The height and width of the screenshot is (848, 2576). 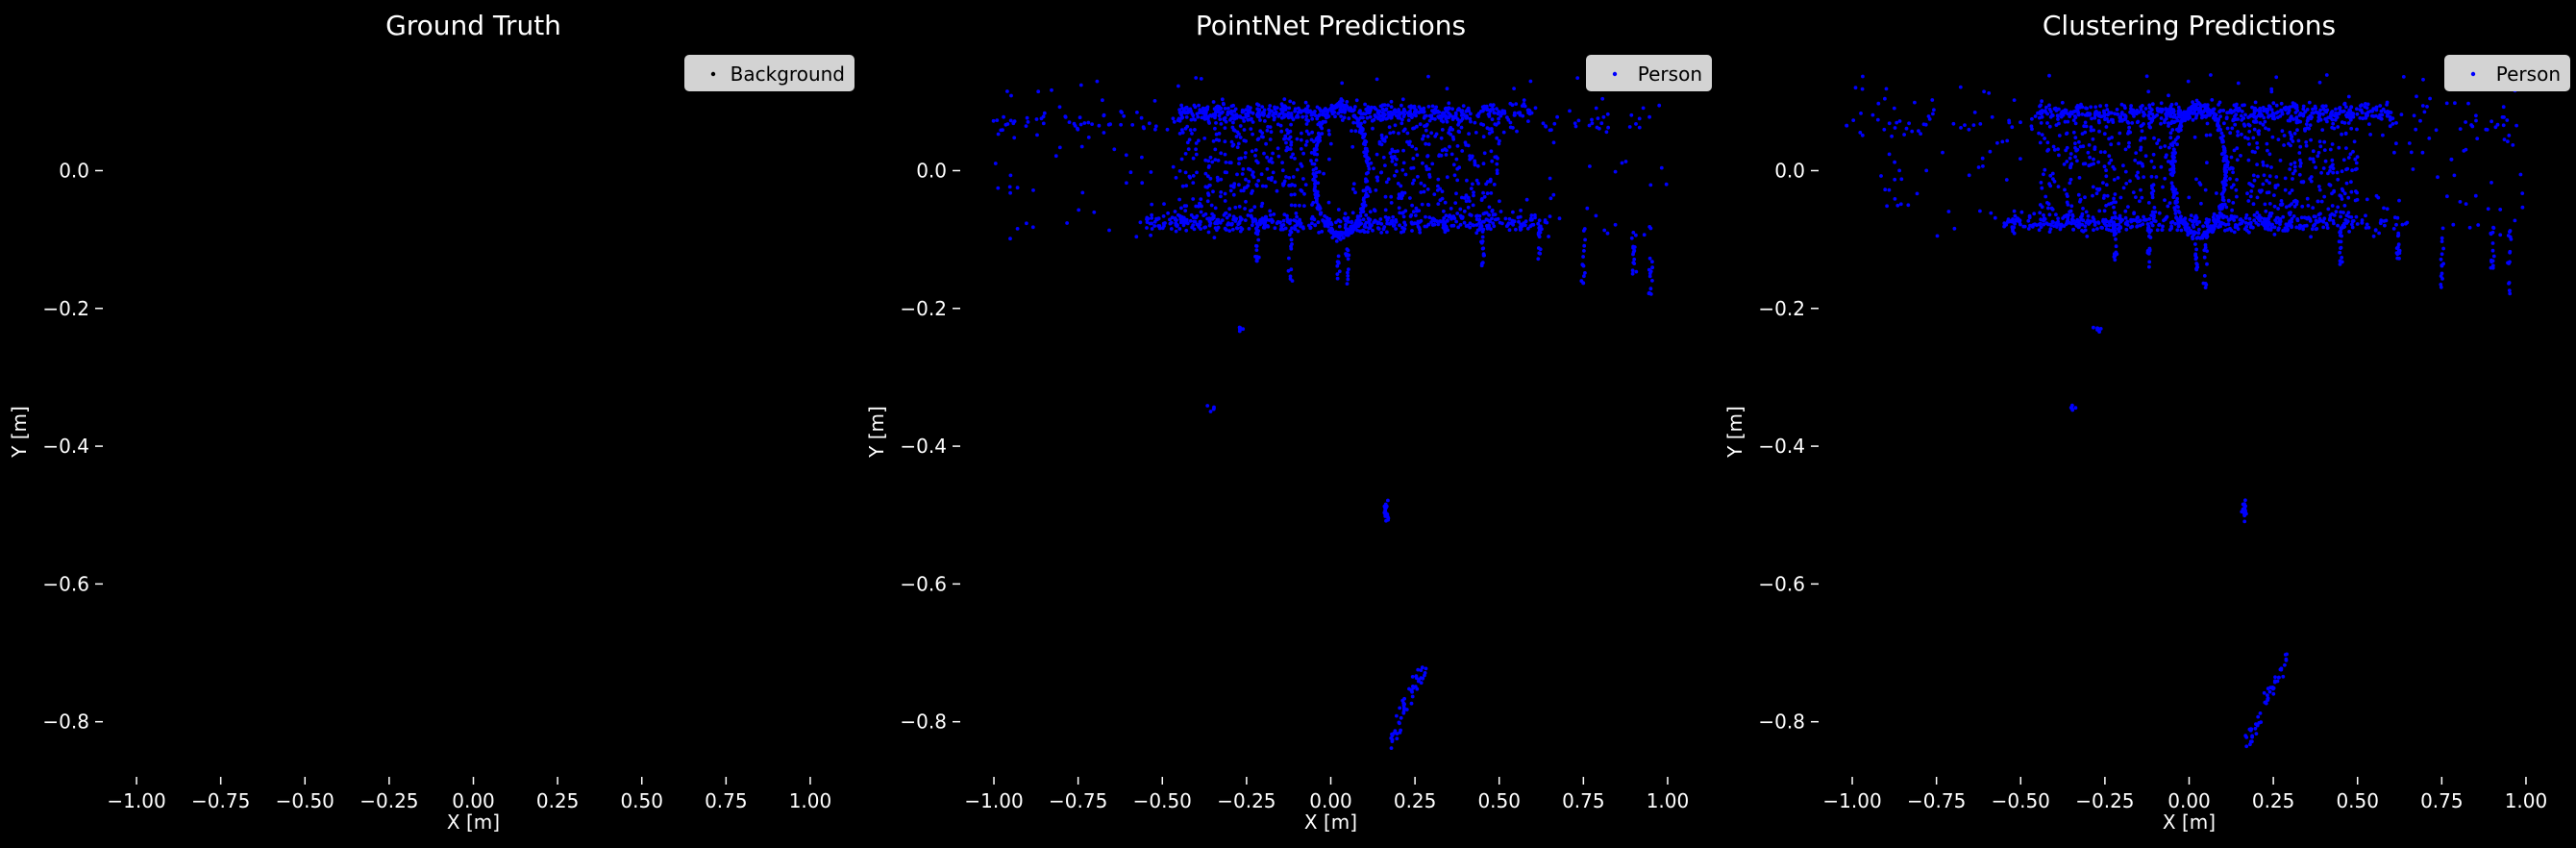 I want to click on x-tick-label: 0.75, so click(x=727, y=800).